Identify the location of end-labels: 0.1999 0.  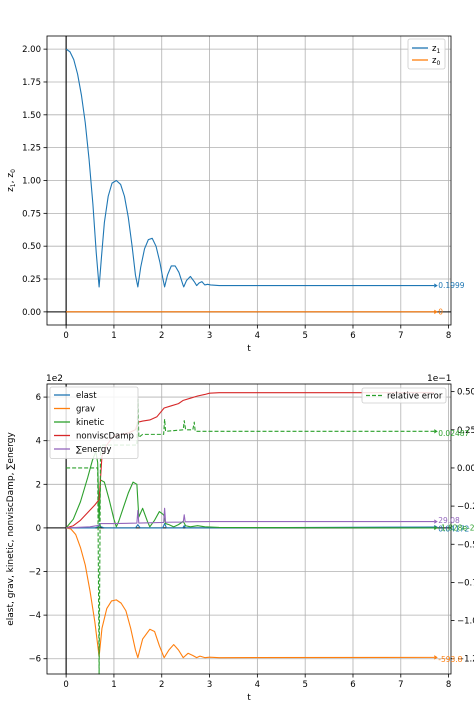
(449, 298).